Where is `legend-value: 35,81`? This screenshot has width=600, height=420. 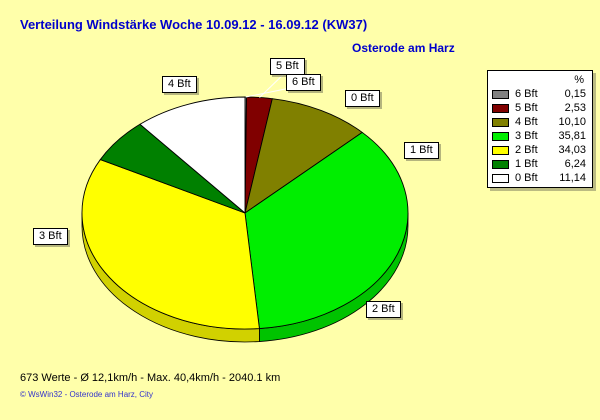
legend-value: 35,81 is located at coordinates (572, 136).